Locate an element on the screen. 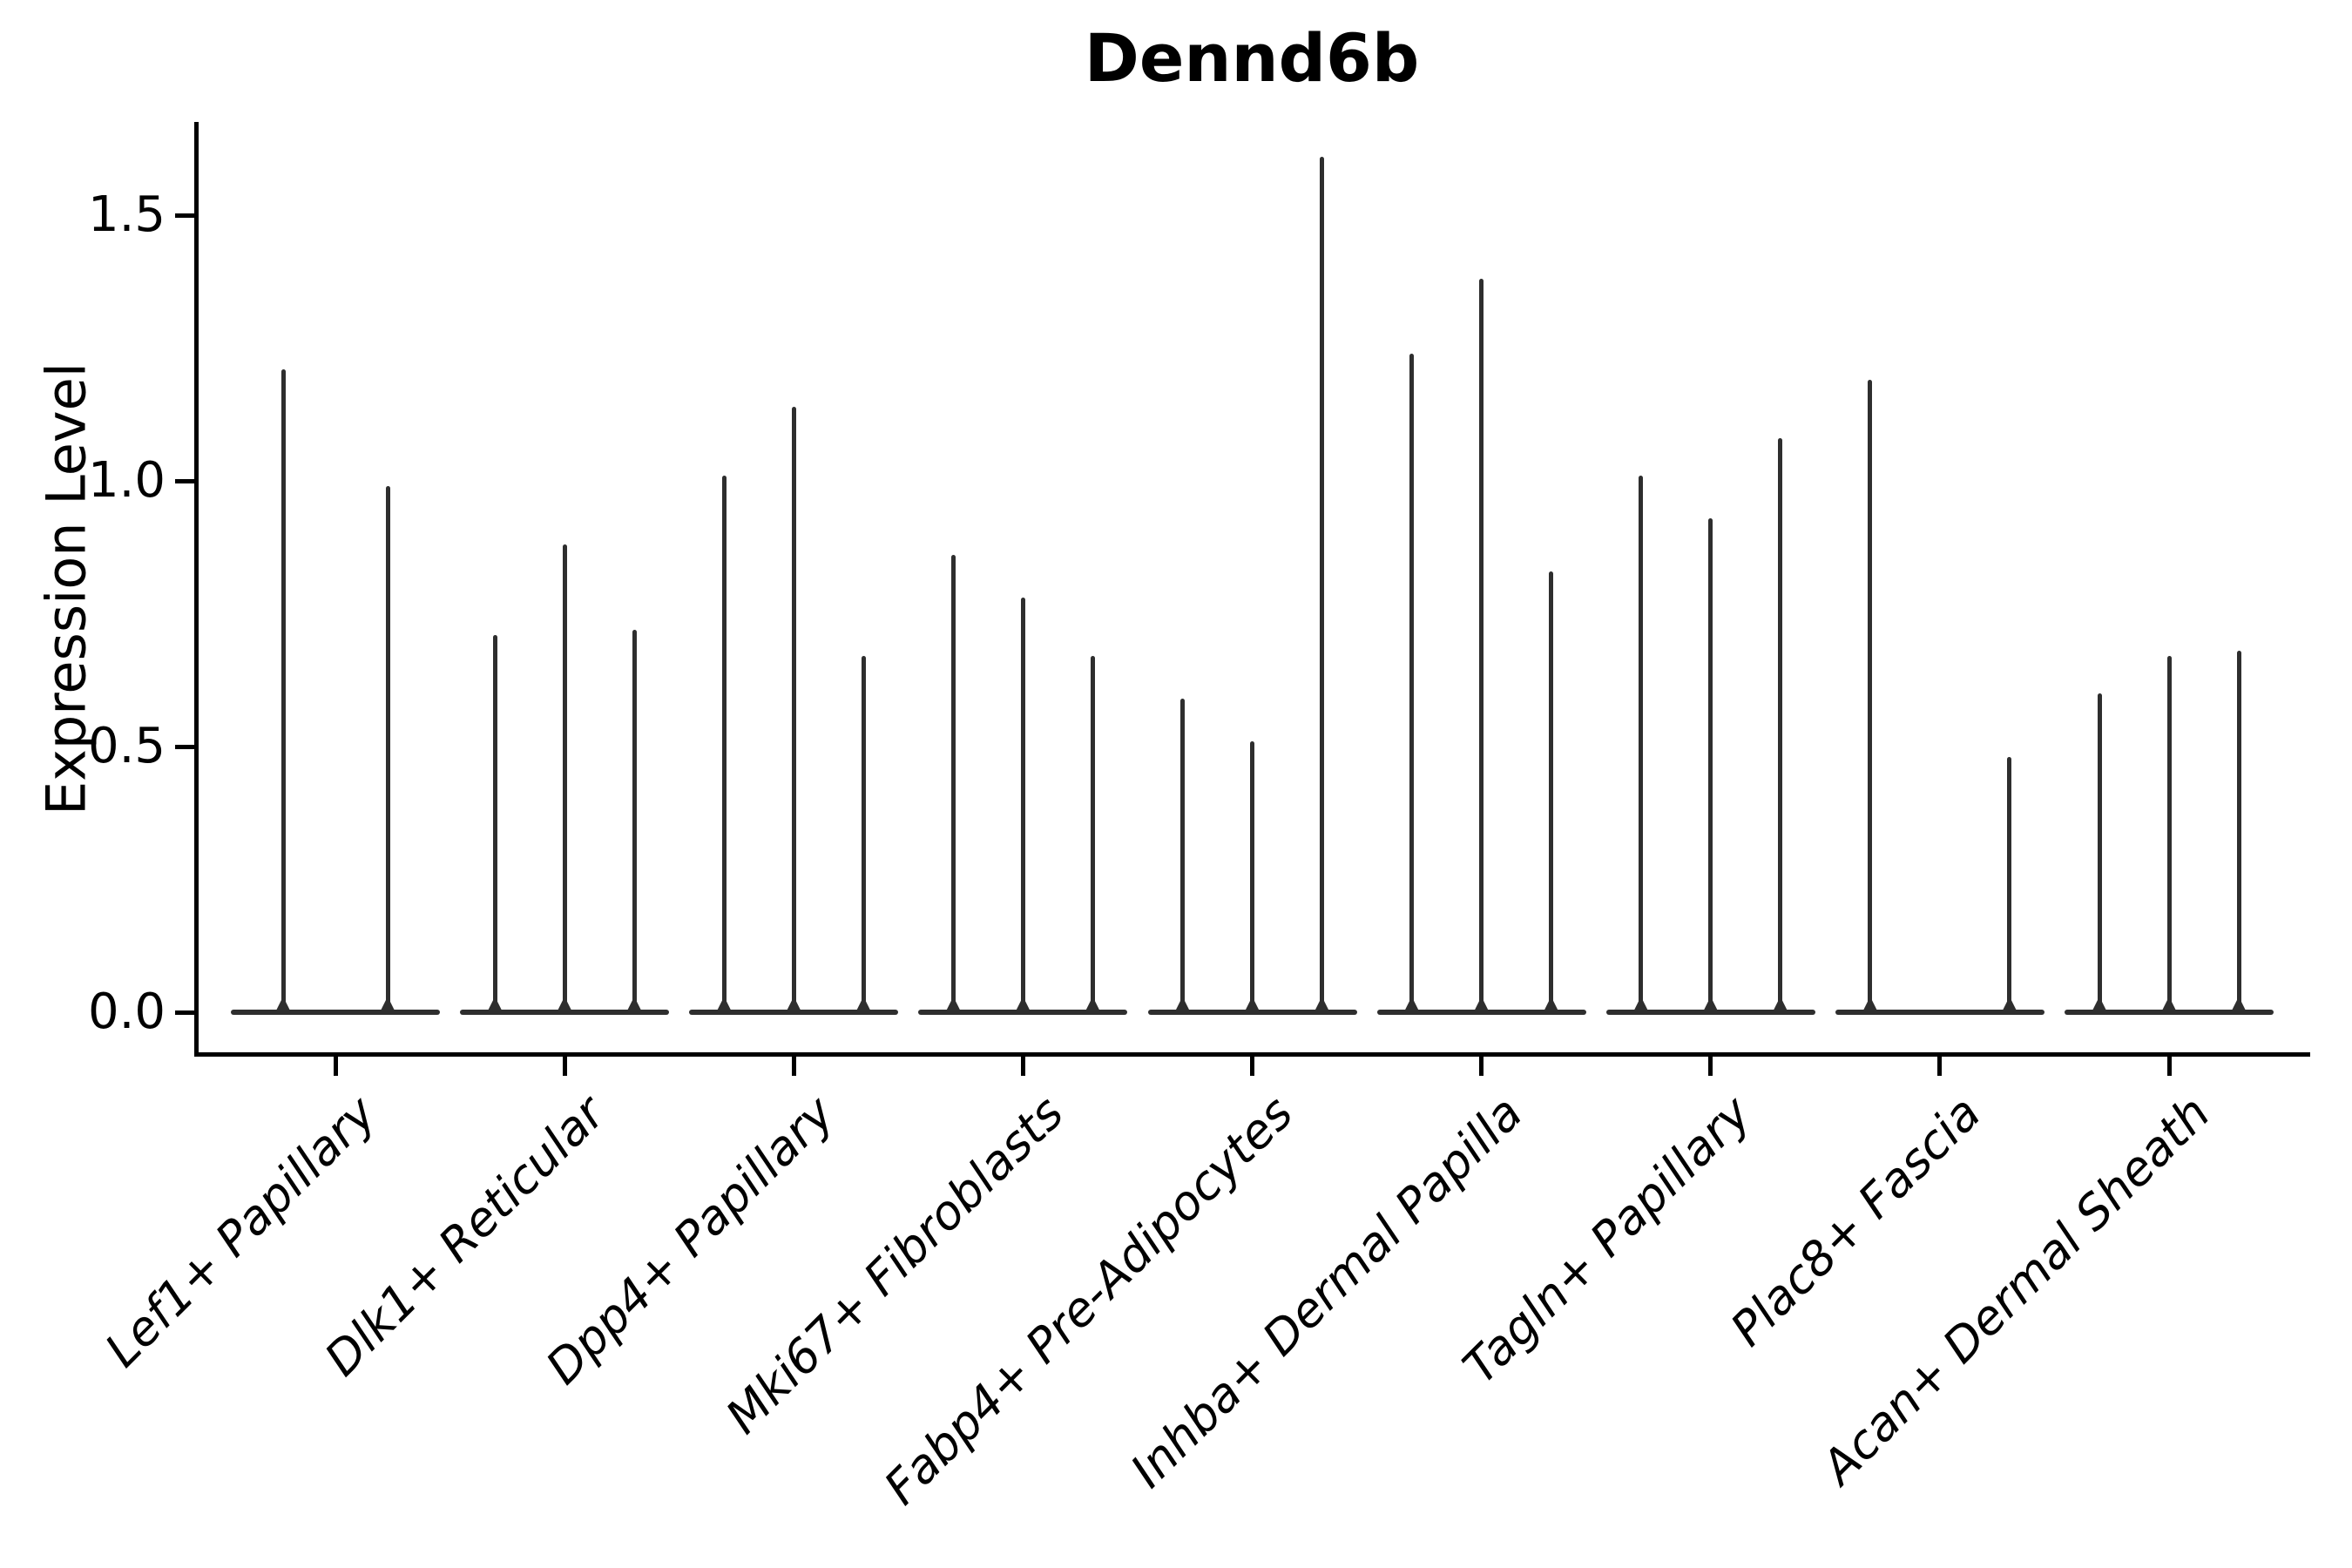 The image size is (2352, 1568). y-tick-mark-1.5 is located at coordinates (184, 215).